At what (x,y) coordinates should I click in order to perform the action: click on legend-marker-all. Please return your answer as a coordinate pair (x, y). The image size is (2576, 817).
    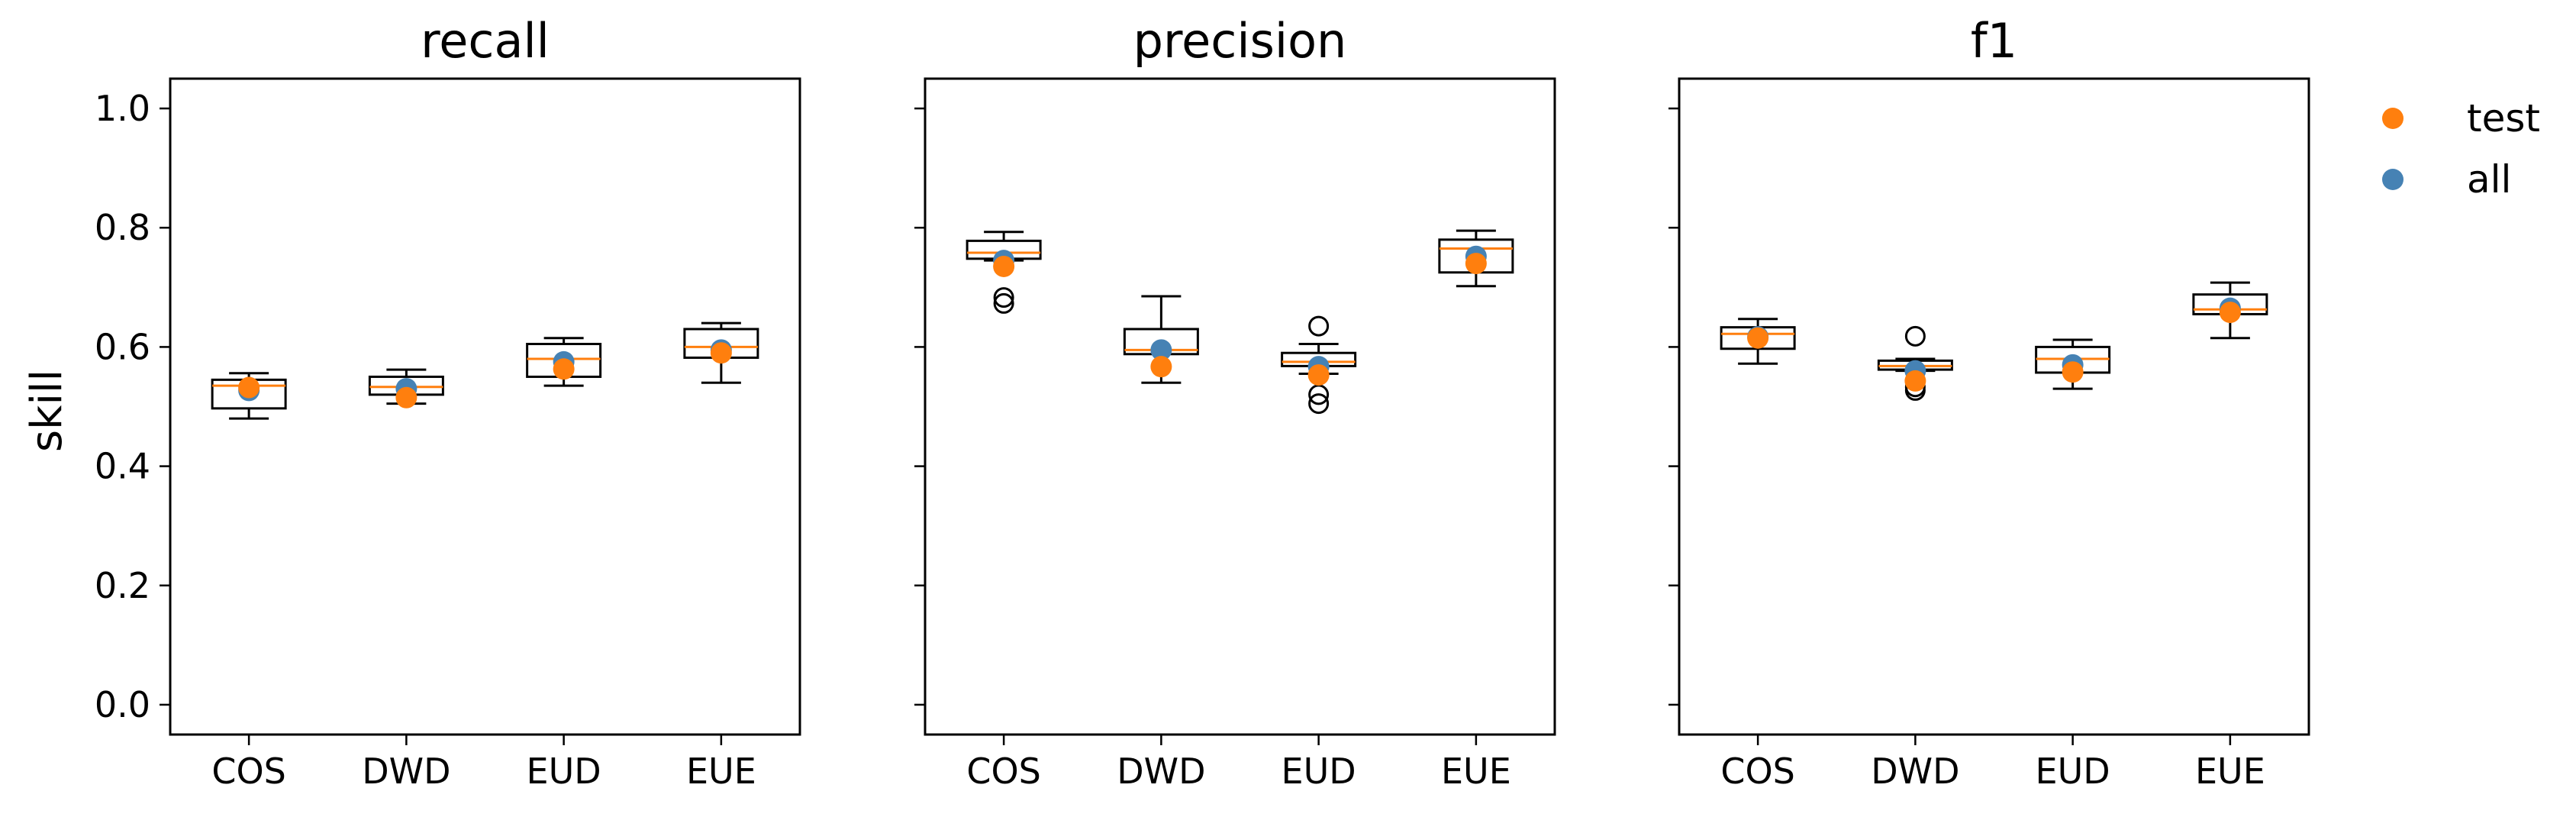
    Looking at the image, I should click on (2393, 179).